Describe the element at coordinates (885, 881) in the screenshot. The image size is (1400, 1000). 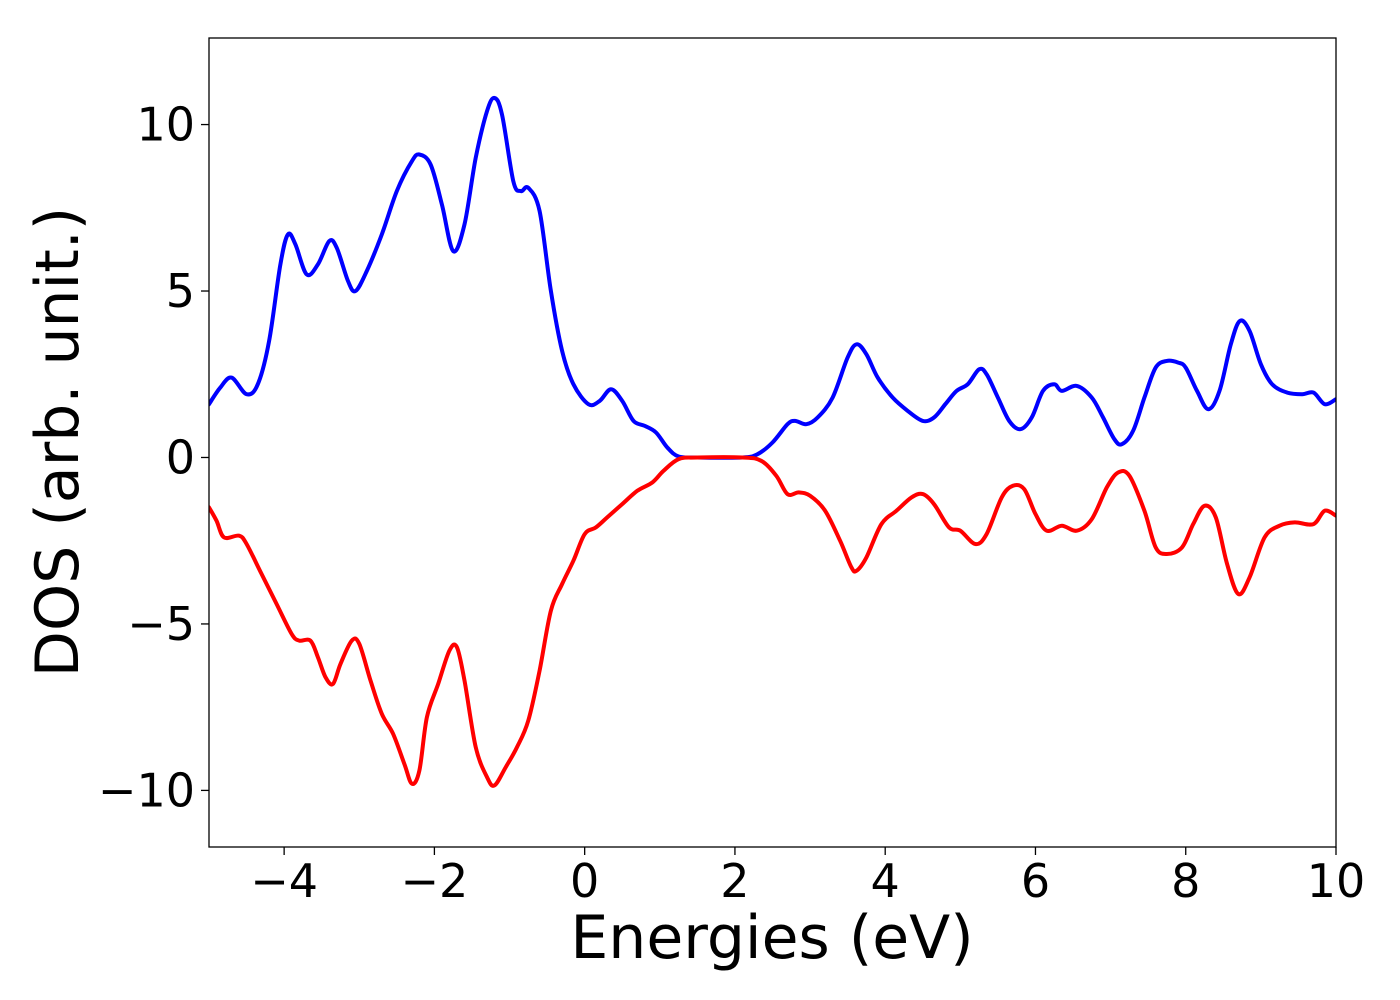
I see `x-tick-label: 4` at that location.